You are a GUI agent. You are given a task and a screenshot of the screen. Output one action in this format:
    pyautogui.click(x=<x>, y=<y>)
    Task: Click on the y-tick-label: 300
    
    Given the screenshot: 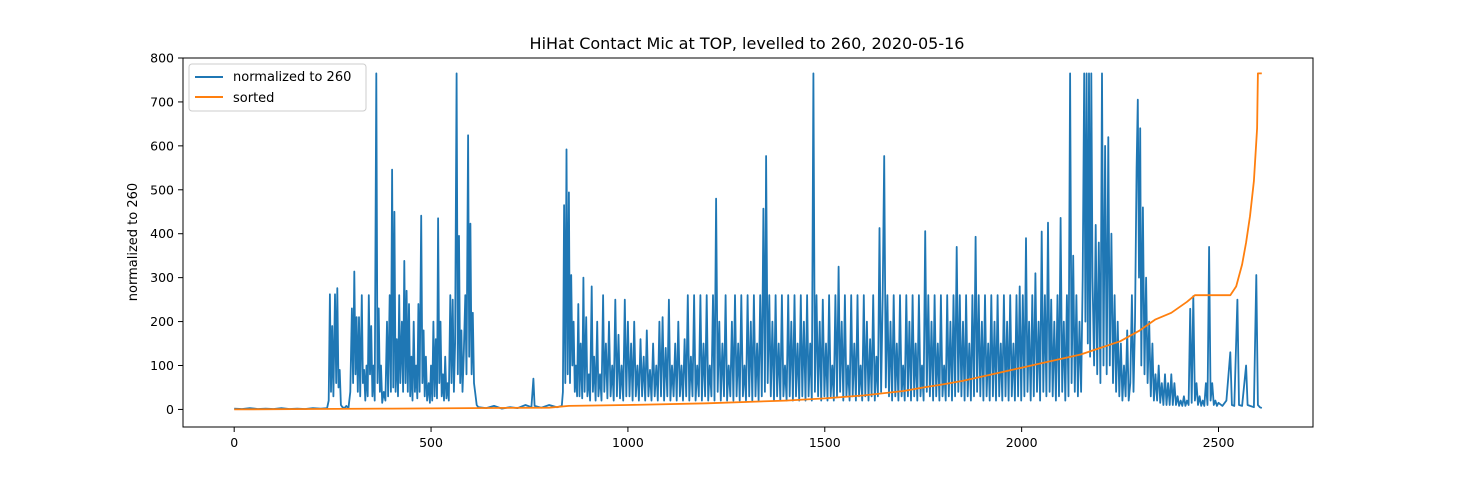 What is the action you would take?
    pyautogui.click(x=162, y=277)
    